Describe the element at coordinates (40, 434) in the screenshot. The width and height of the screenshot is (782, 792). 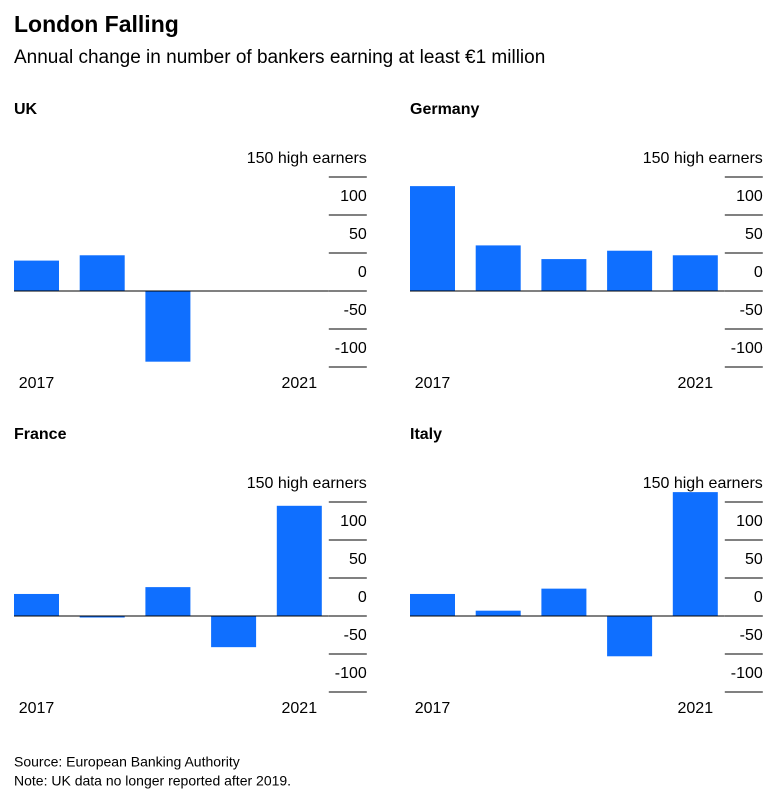
I see `panel-title: France` at that location.